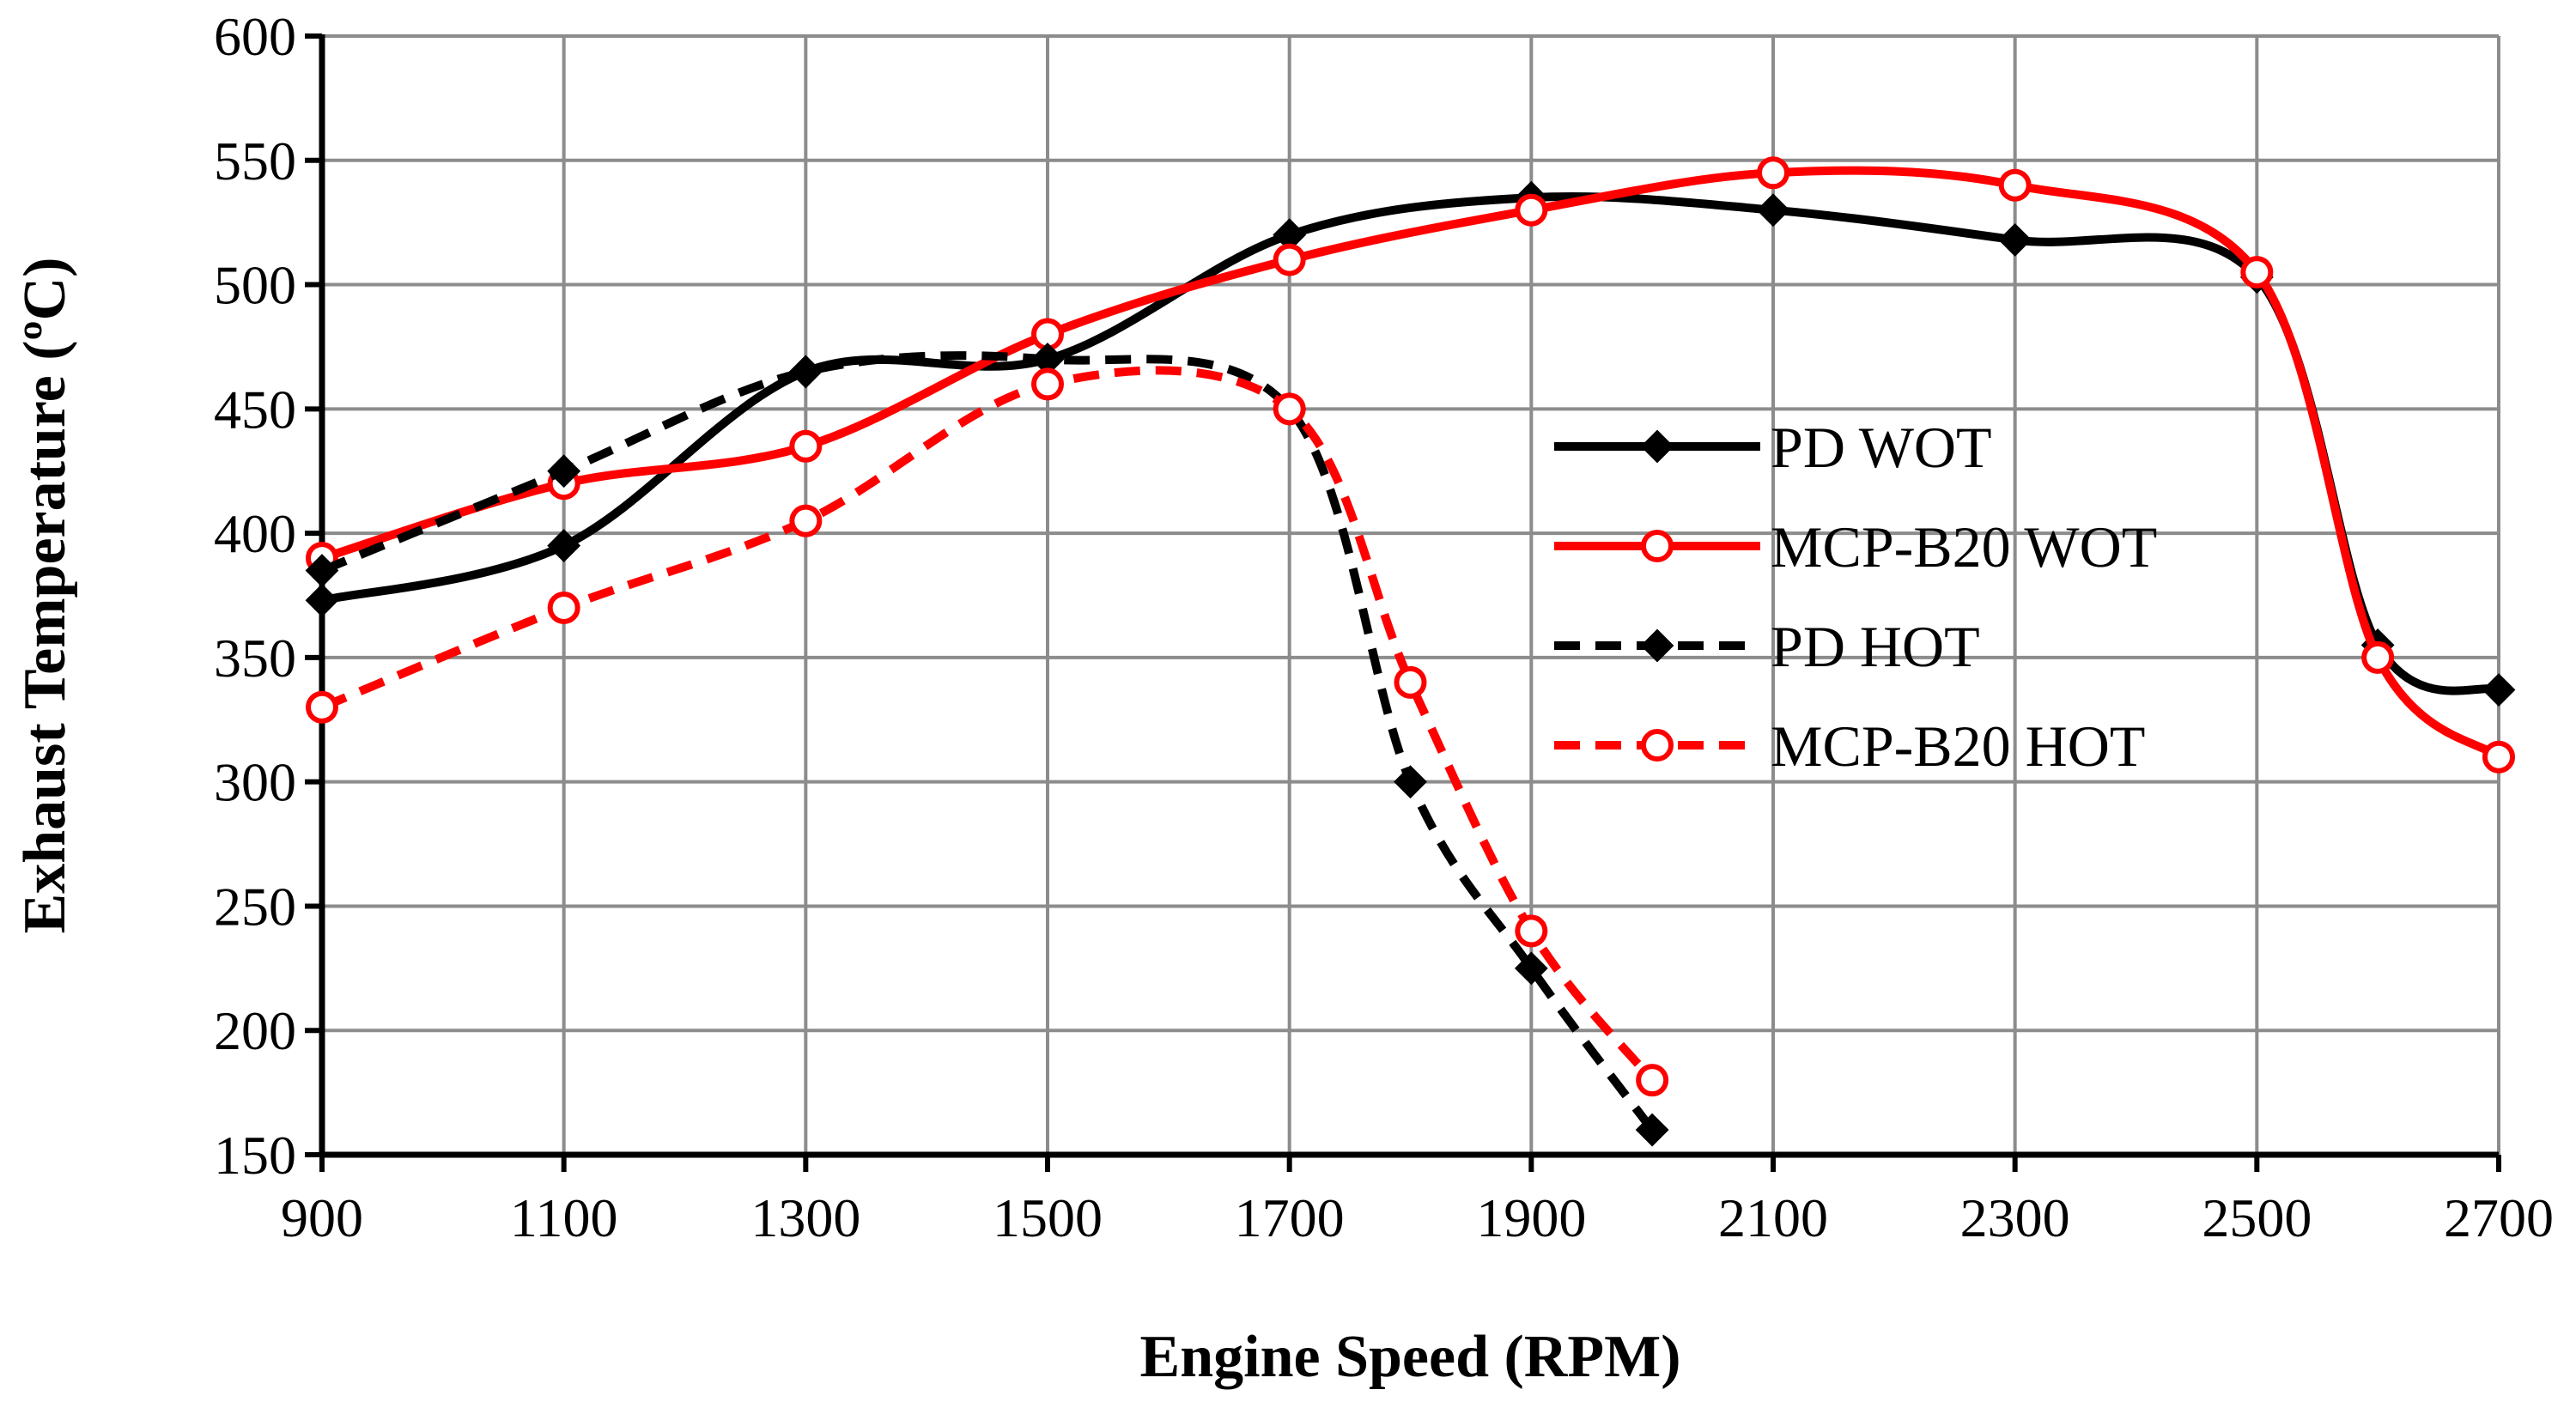  Describe the element at coordinates (1856, 597) in the screenshot. I see `legend: PD WOT MCP-B20 WOT PD HOT MCP-B20 HOT` at that location.